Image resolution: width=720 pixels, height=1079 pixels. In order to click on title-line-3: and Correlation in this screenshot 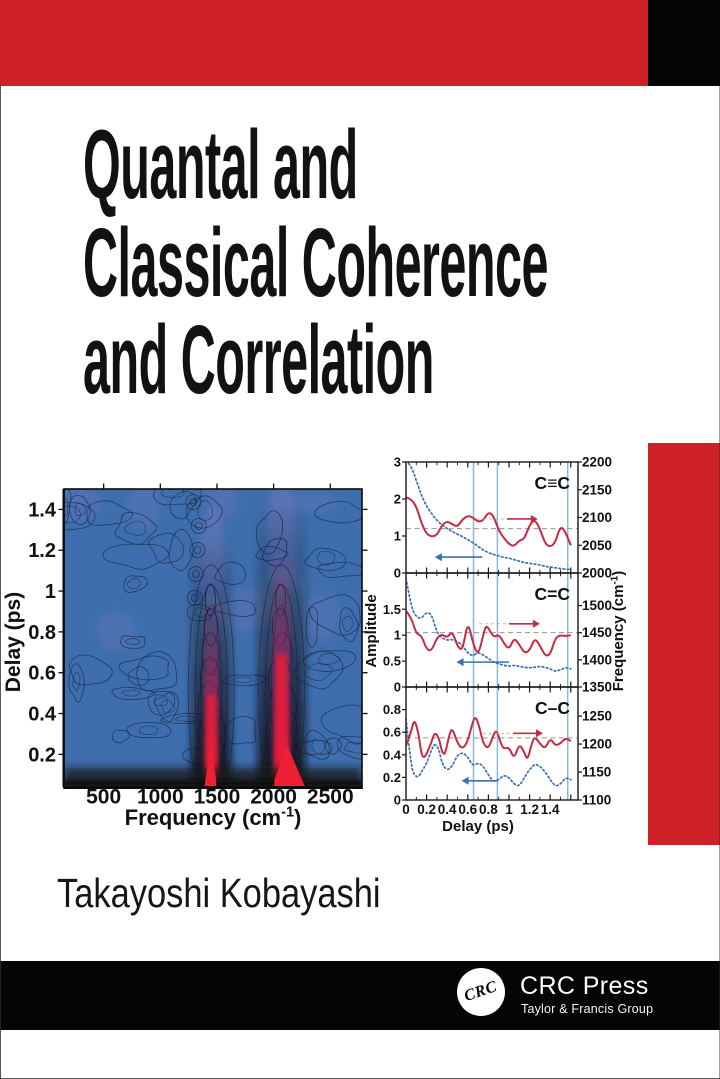, I will do `click(258, 359)`.